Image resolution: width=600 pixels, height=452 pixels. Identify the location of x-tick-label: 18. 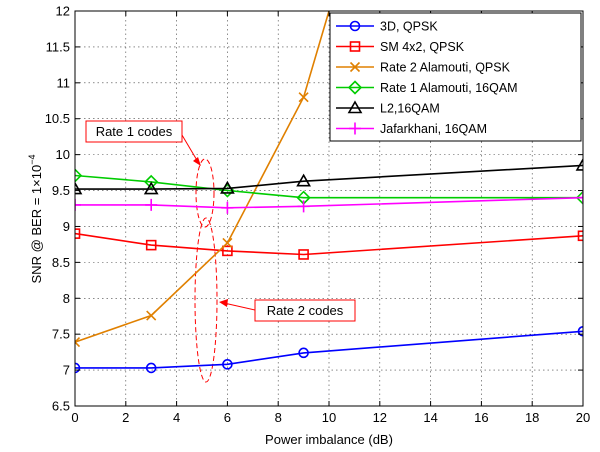
(532, 417).